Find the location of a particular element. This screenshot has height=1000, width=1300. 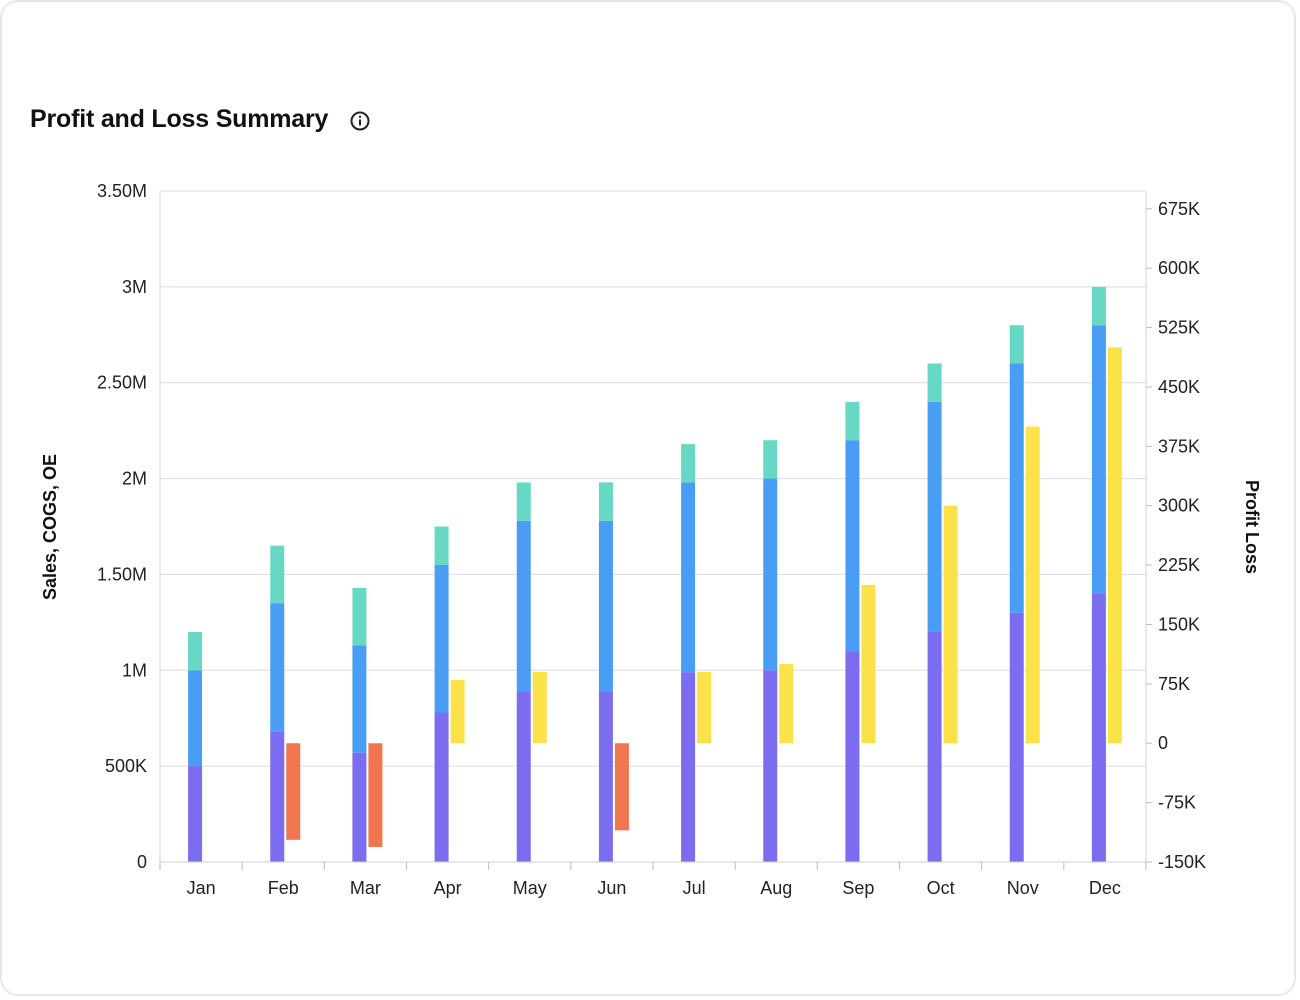

right-tick-label: 150K is located at coordinates (1179, 624).